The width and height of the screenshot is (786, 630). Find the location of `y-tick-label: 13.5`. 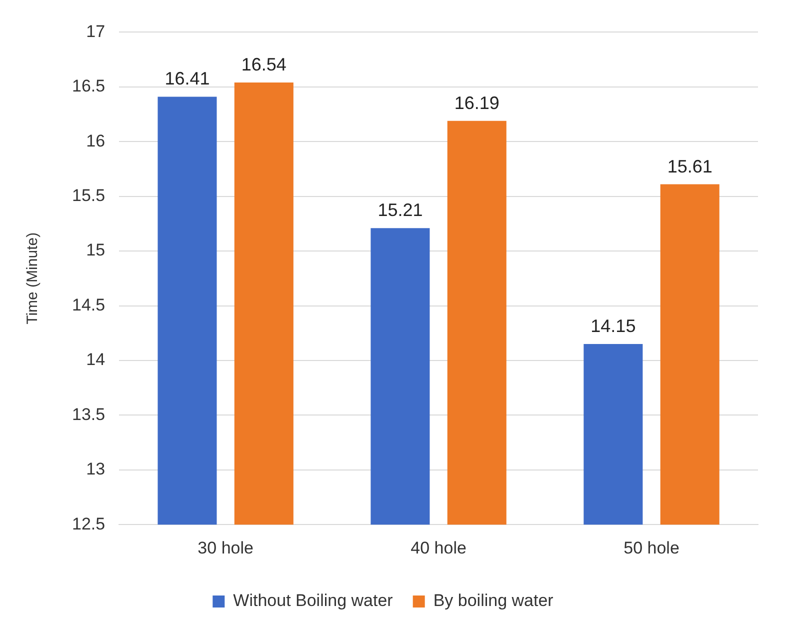

y-tick-label: 13.5 is located at coordinates (89, 414).